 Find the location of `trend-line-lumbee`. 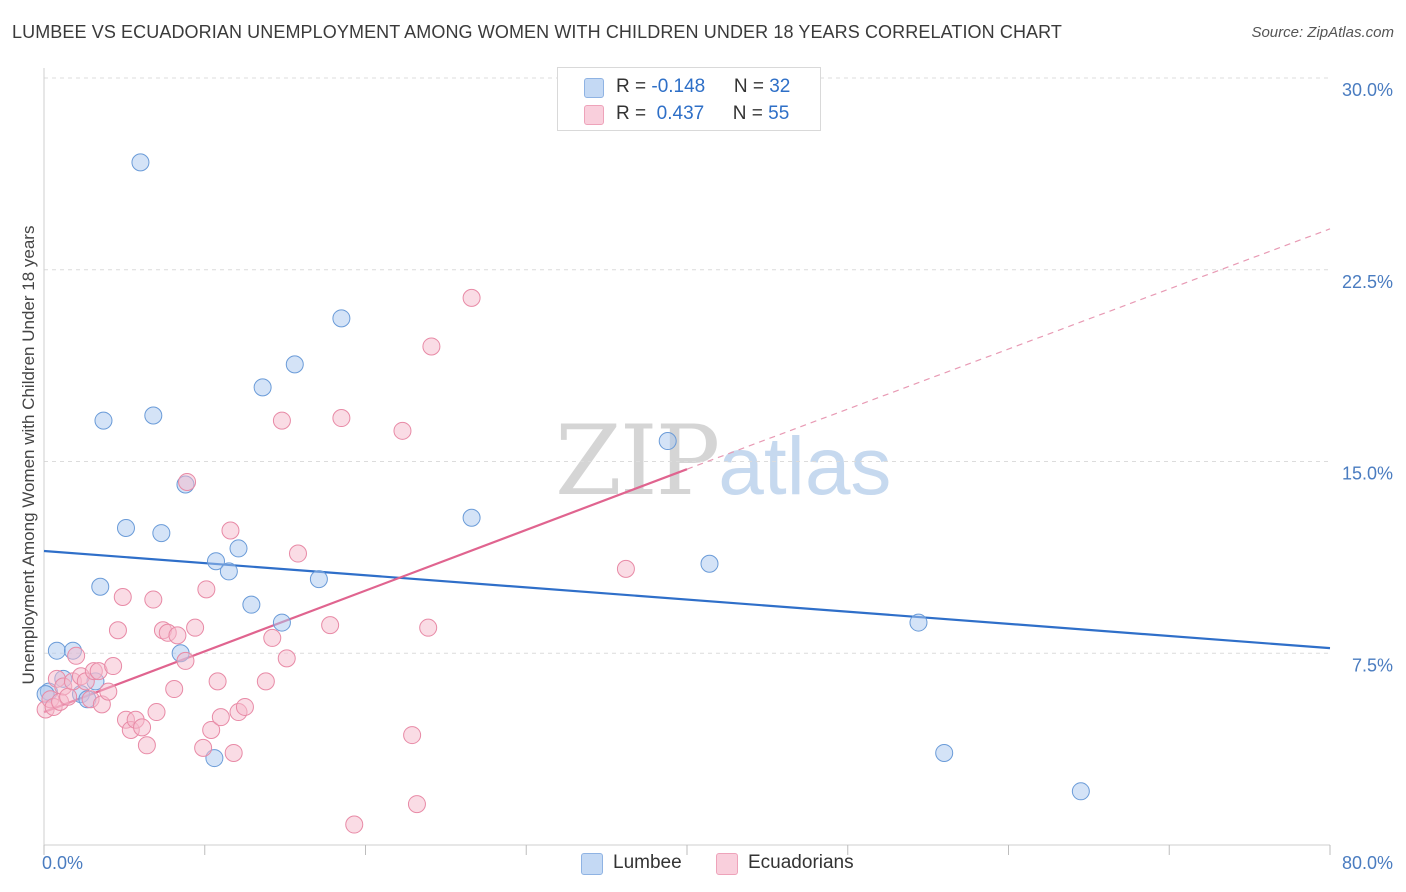

trend-line-lumbee is located at coordinates (687, 599).